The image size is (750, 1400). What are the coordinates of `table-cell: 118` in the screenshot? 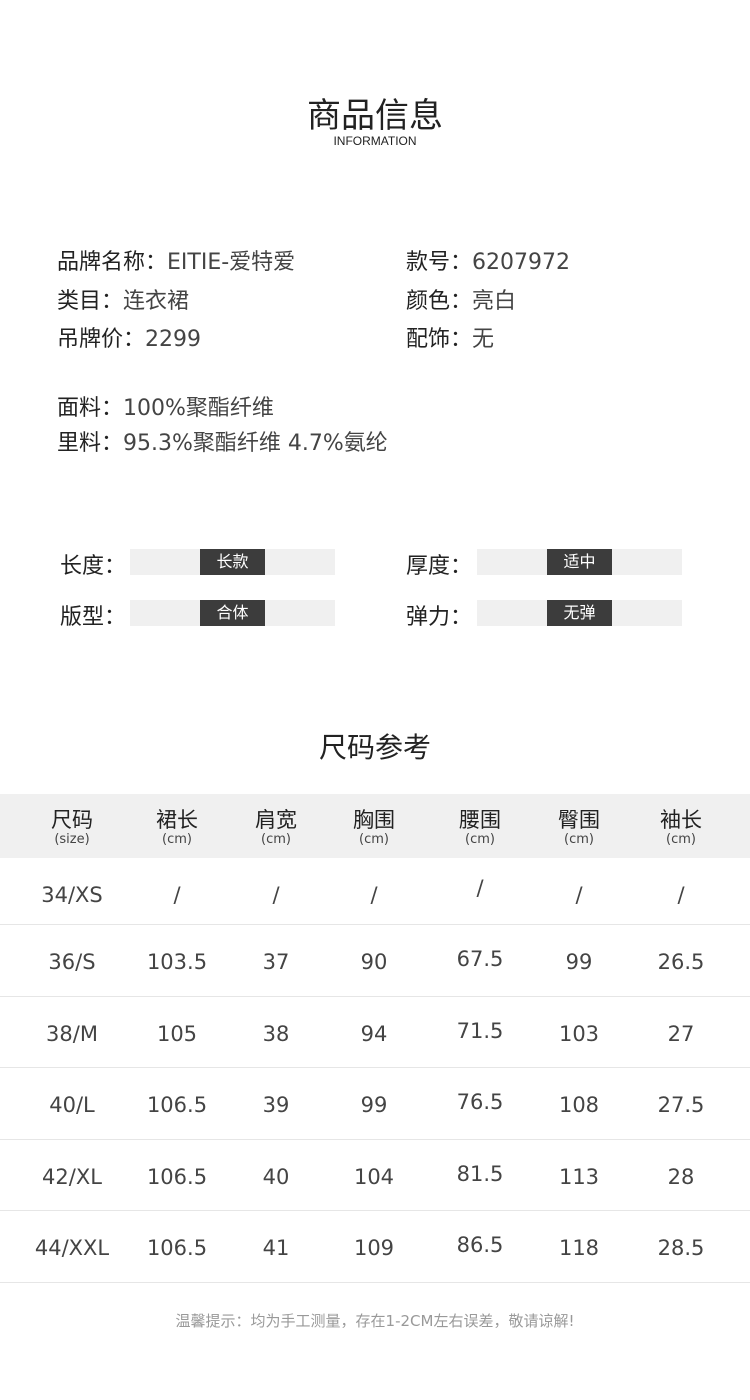 It's located at (579, 1248).